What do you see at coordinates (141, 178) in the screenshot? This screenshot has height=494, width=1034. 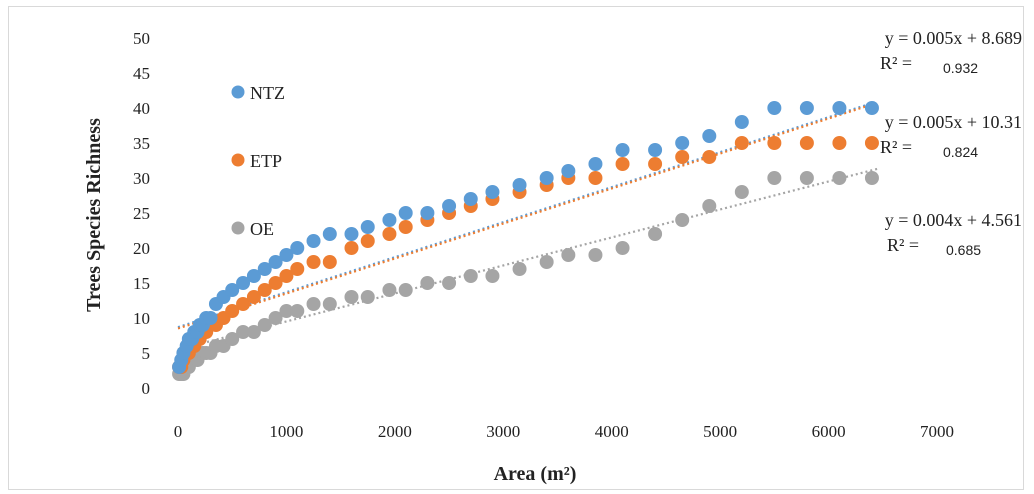 I see `y-tick-label: 30` at bounding box center [141, 178].